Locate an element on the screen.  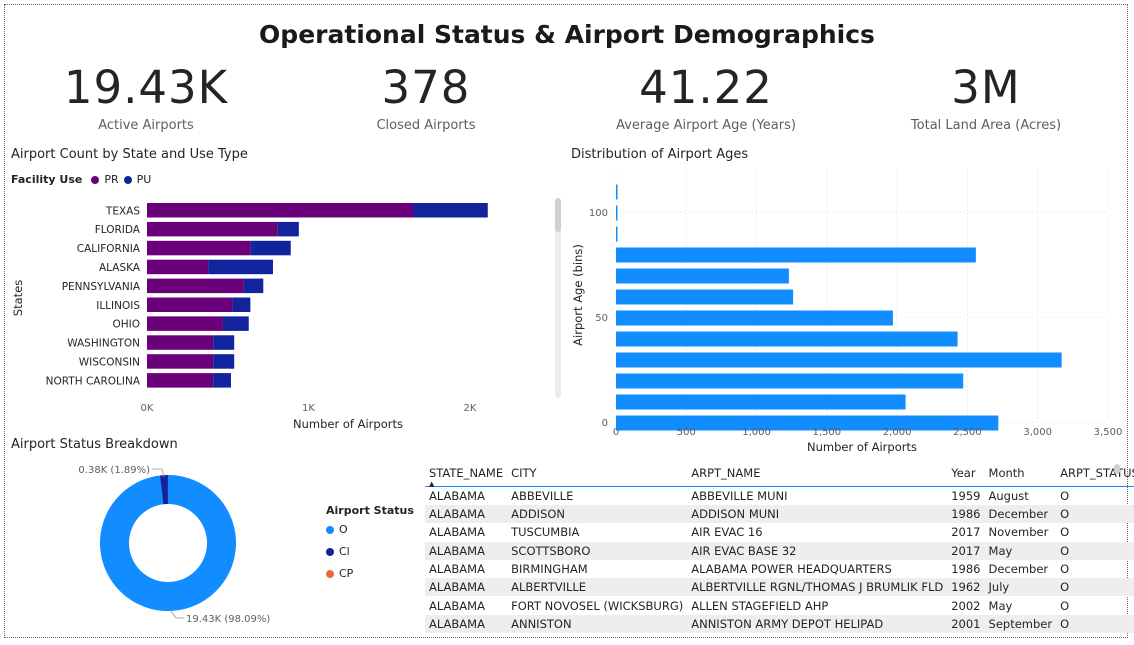
table-cell: November is located at coordinates (1018, 532).